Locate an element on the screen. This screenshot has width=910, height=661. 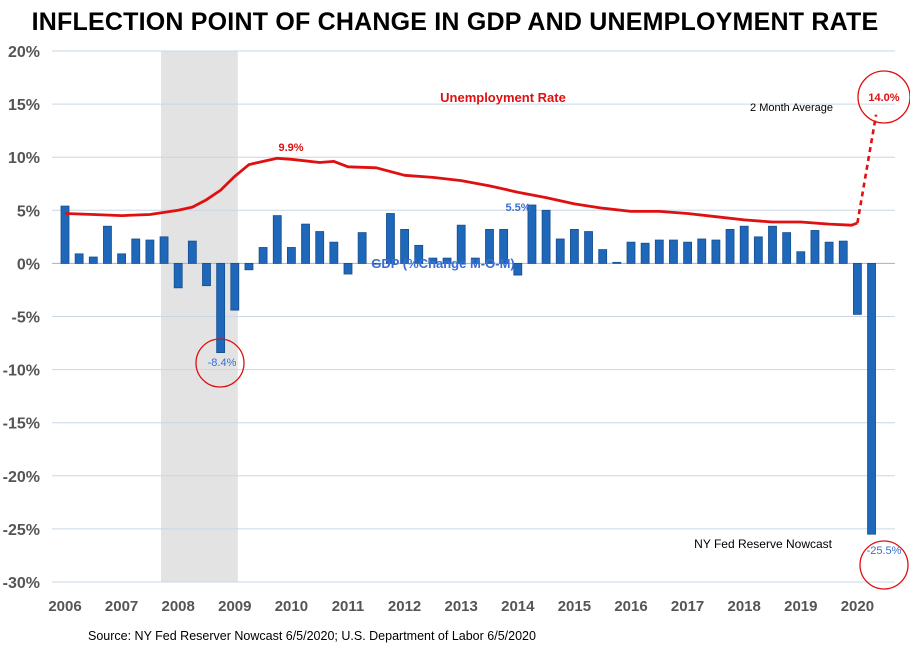
gdp-trough-circle is located at coordinates (220, 363).